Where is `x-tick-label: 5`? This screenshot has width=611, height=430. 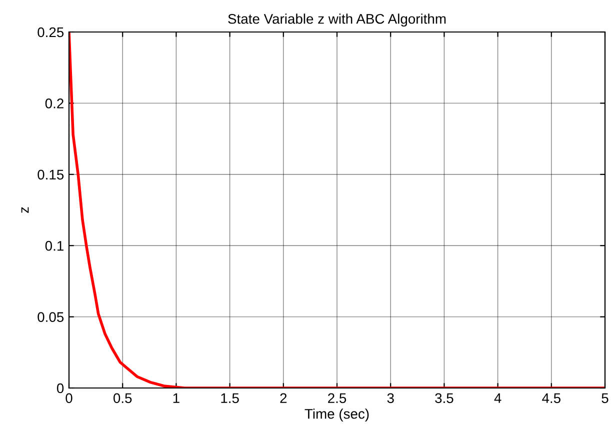
x-tick-label: 5 is located at coordinates (605, 398).